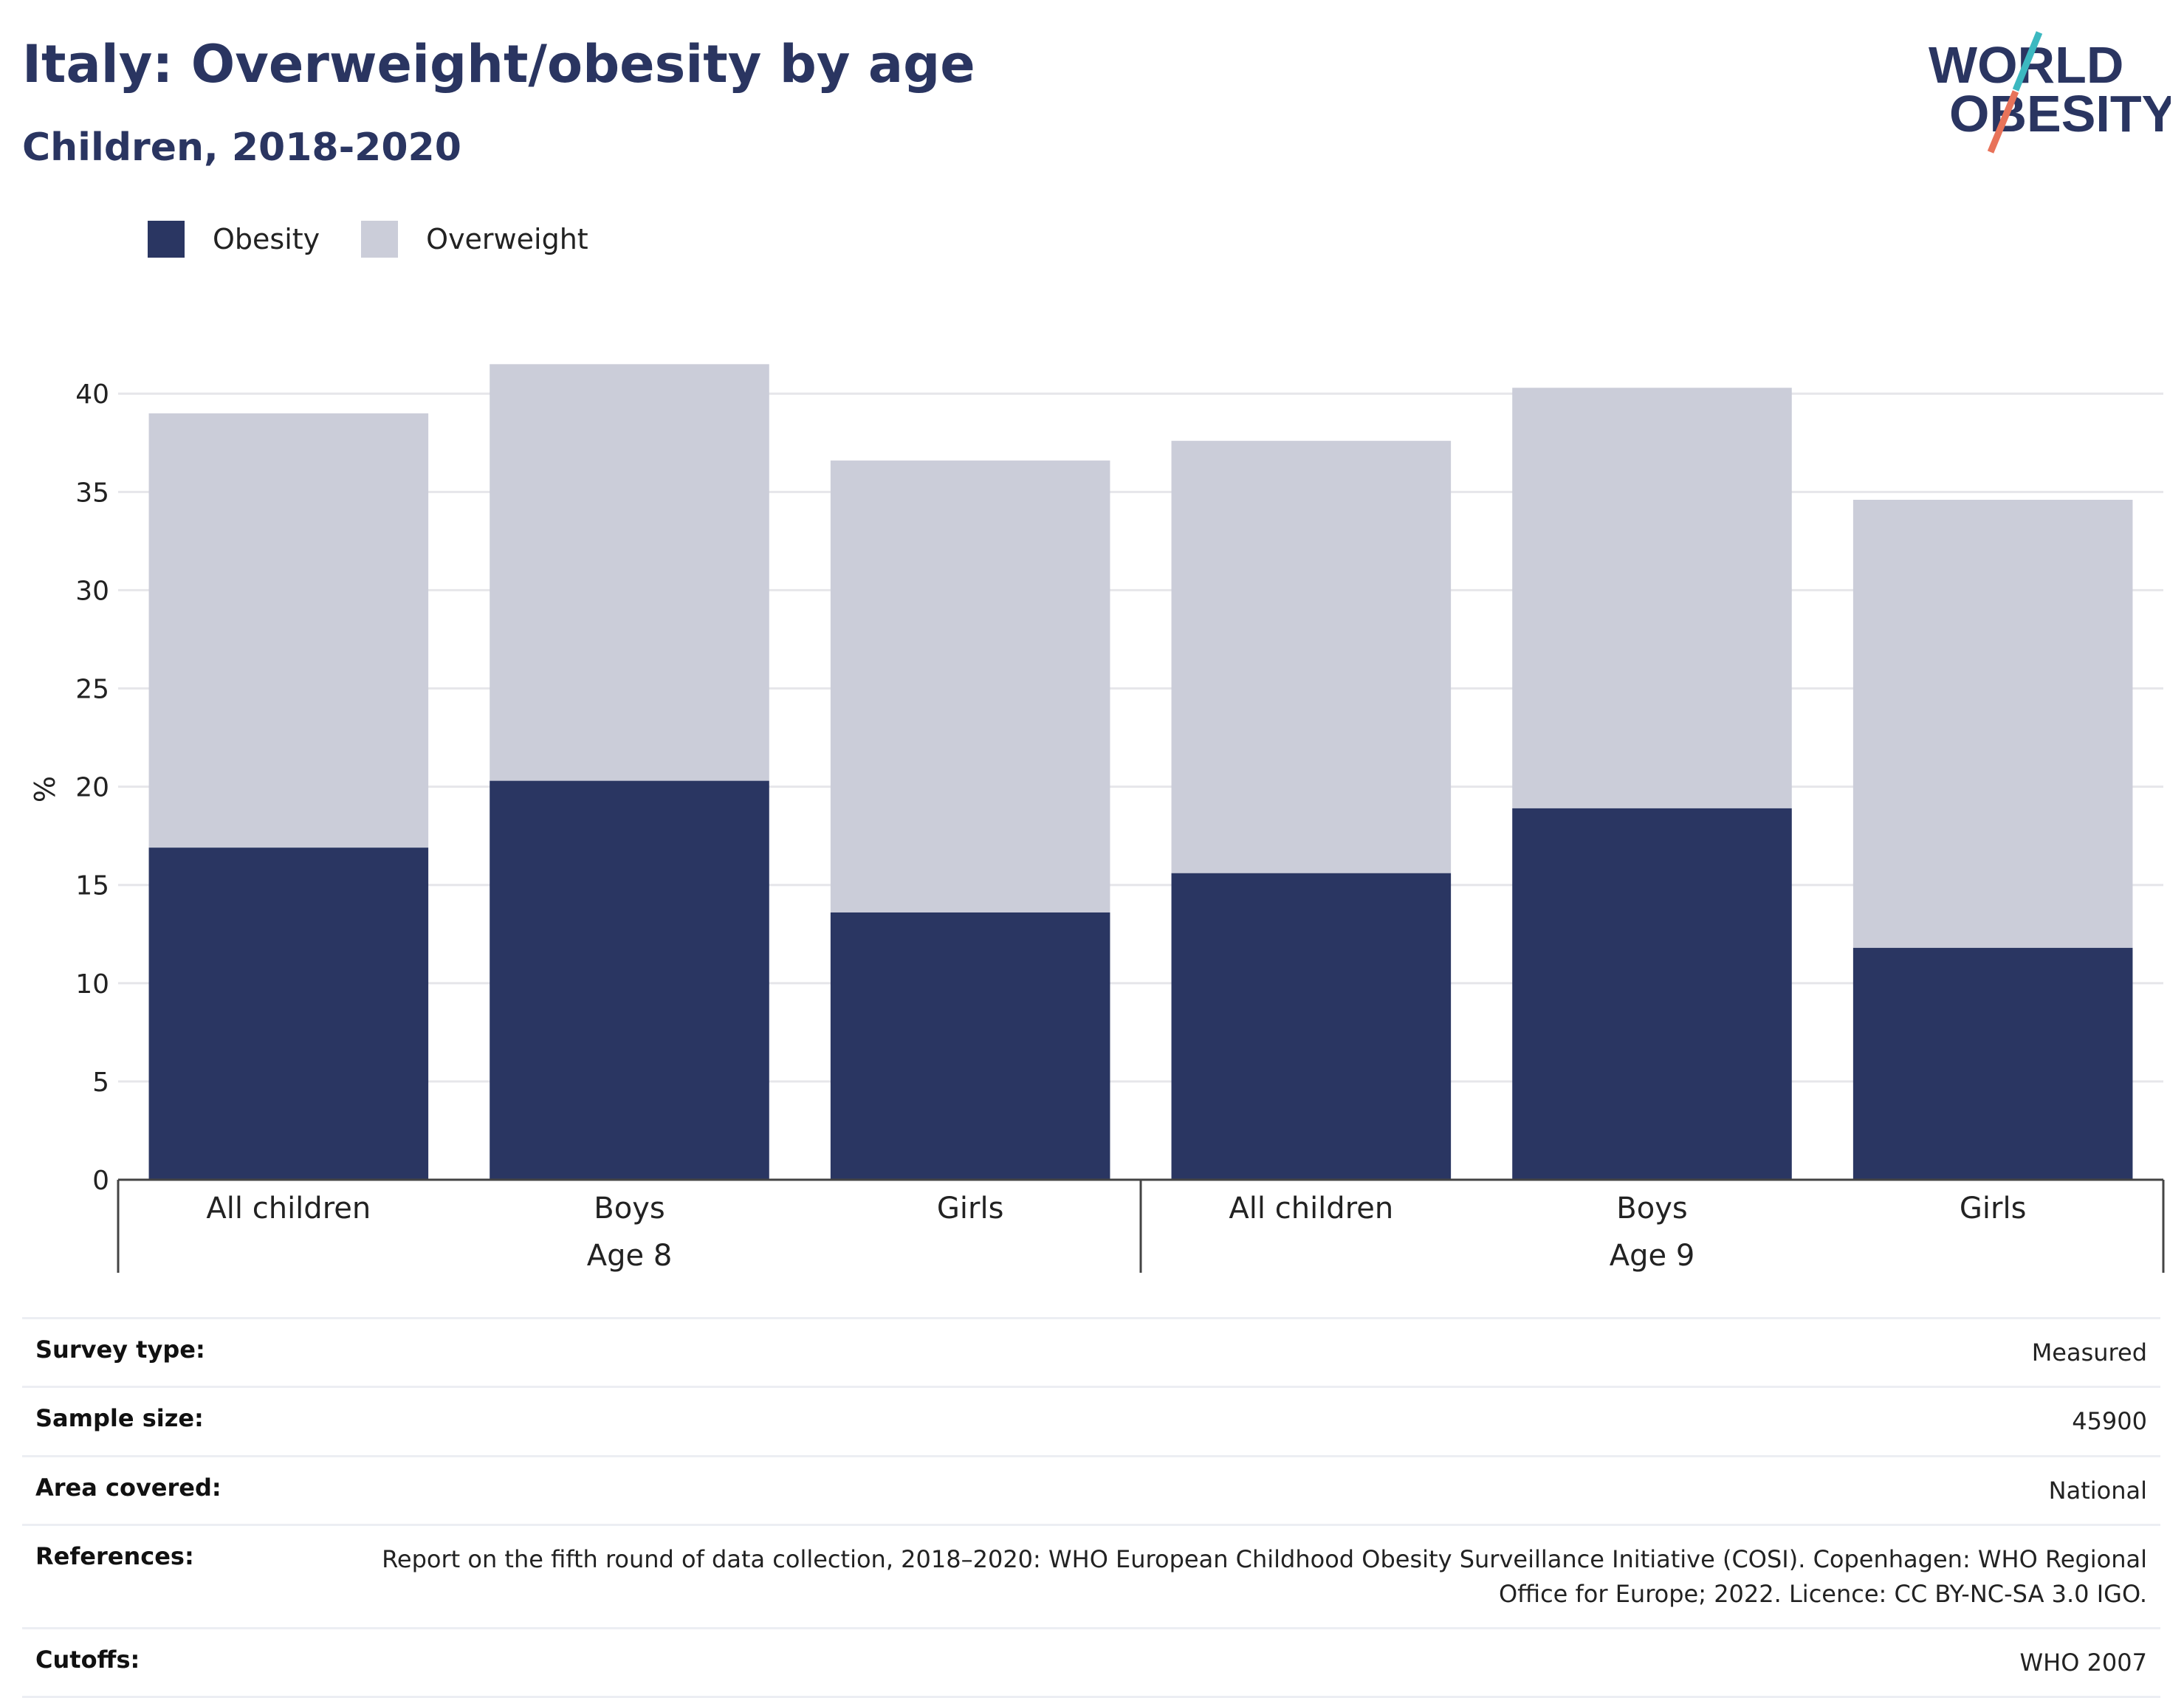 Image resolution: width=2184 pixels, height=1698 pixels. I want to click on logo-slash-teal, so click(2028, 61).